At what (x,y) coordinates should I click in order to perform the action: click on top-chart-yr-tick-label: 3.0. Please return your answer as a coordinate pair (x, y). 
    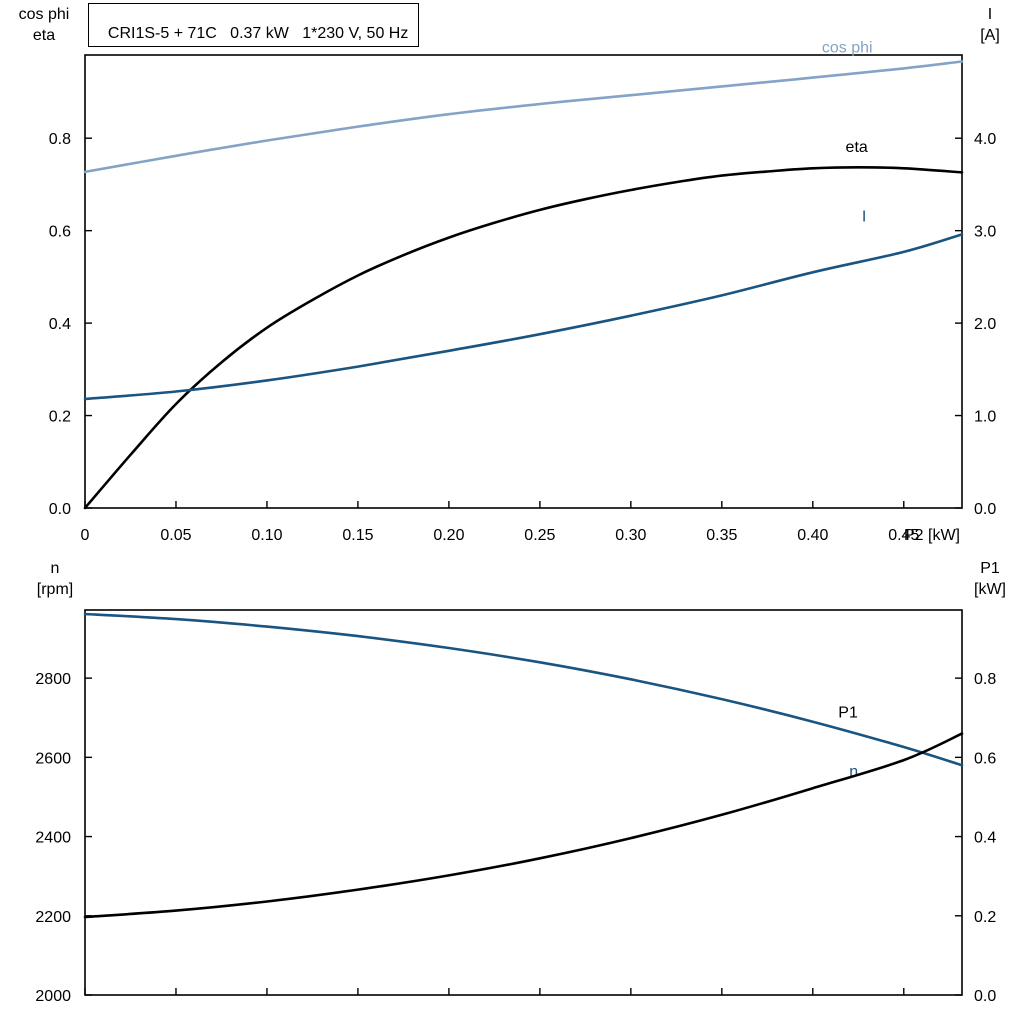
    Looking at the image, I should click on (985, 232).